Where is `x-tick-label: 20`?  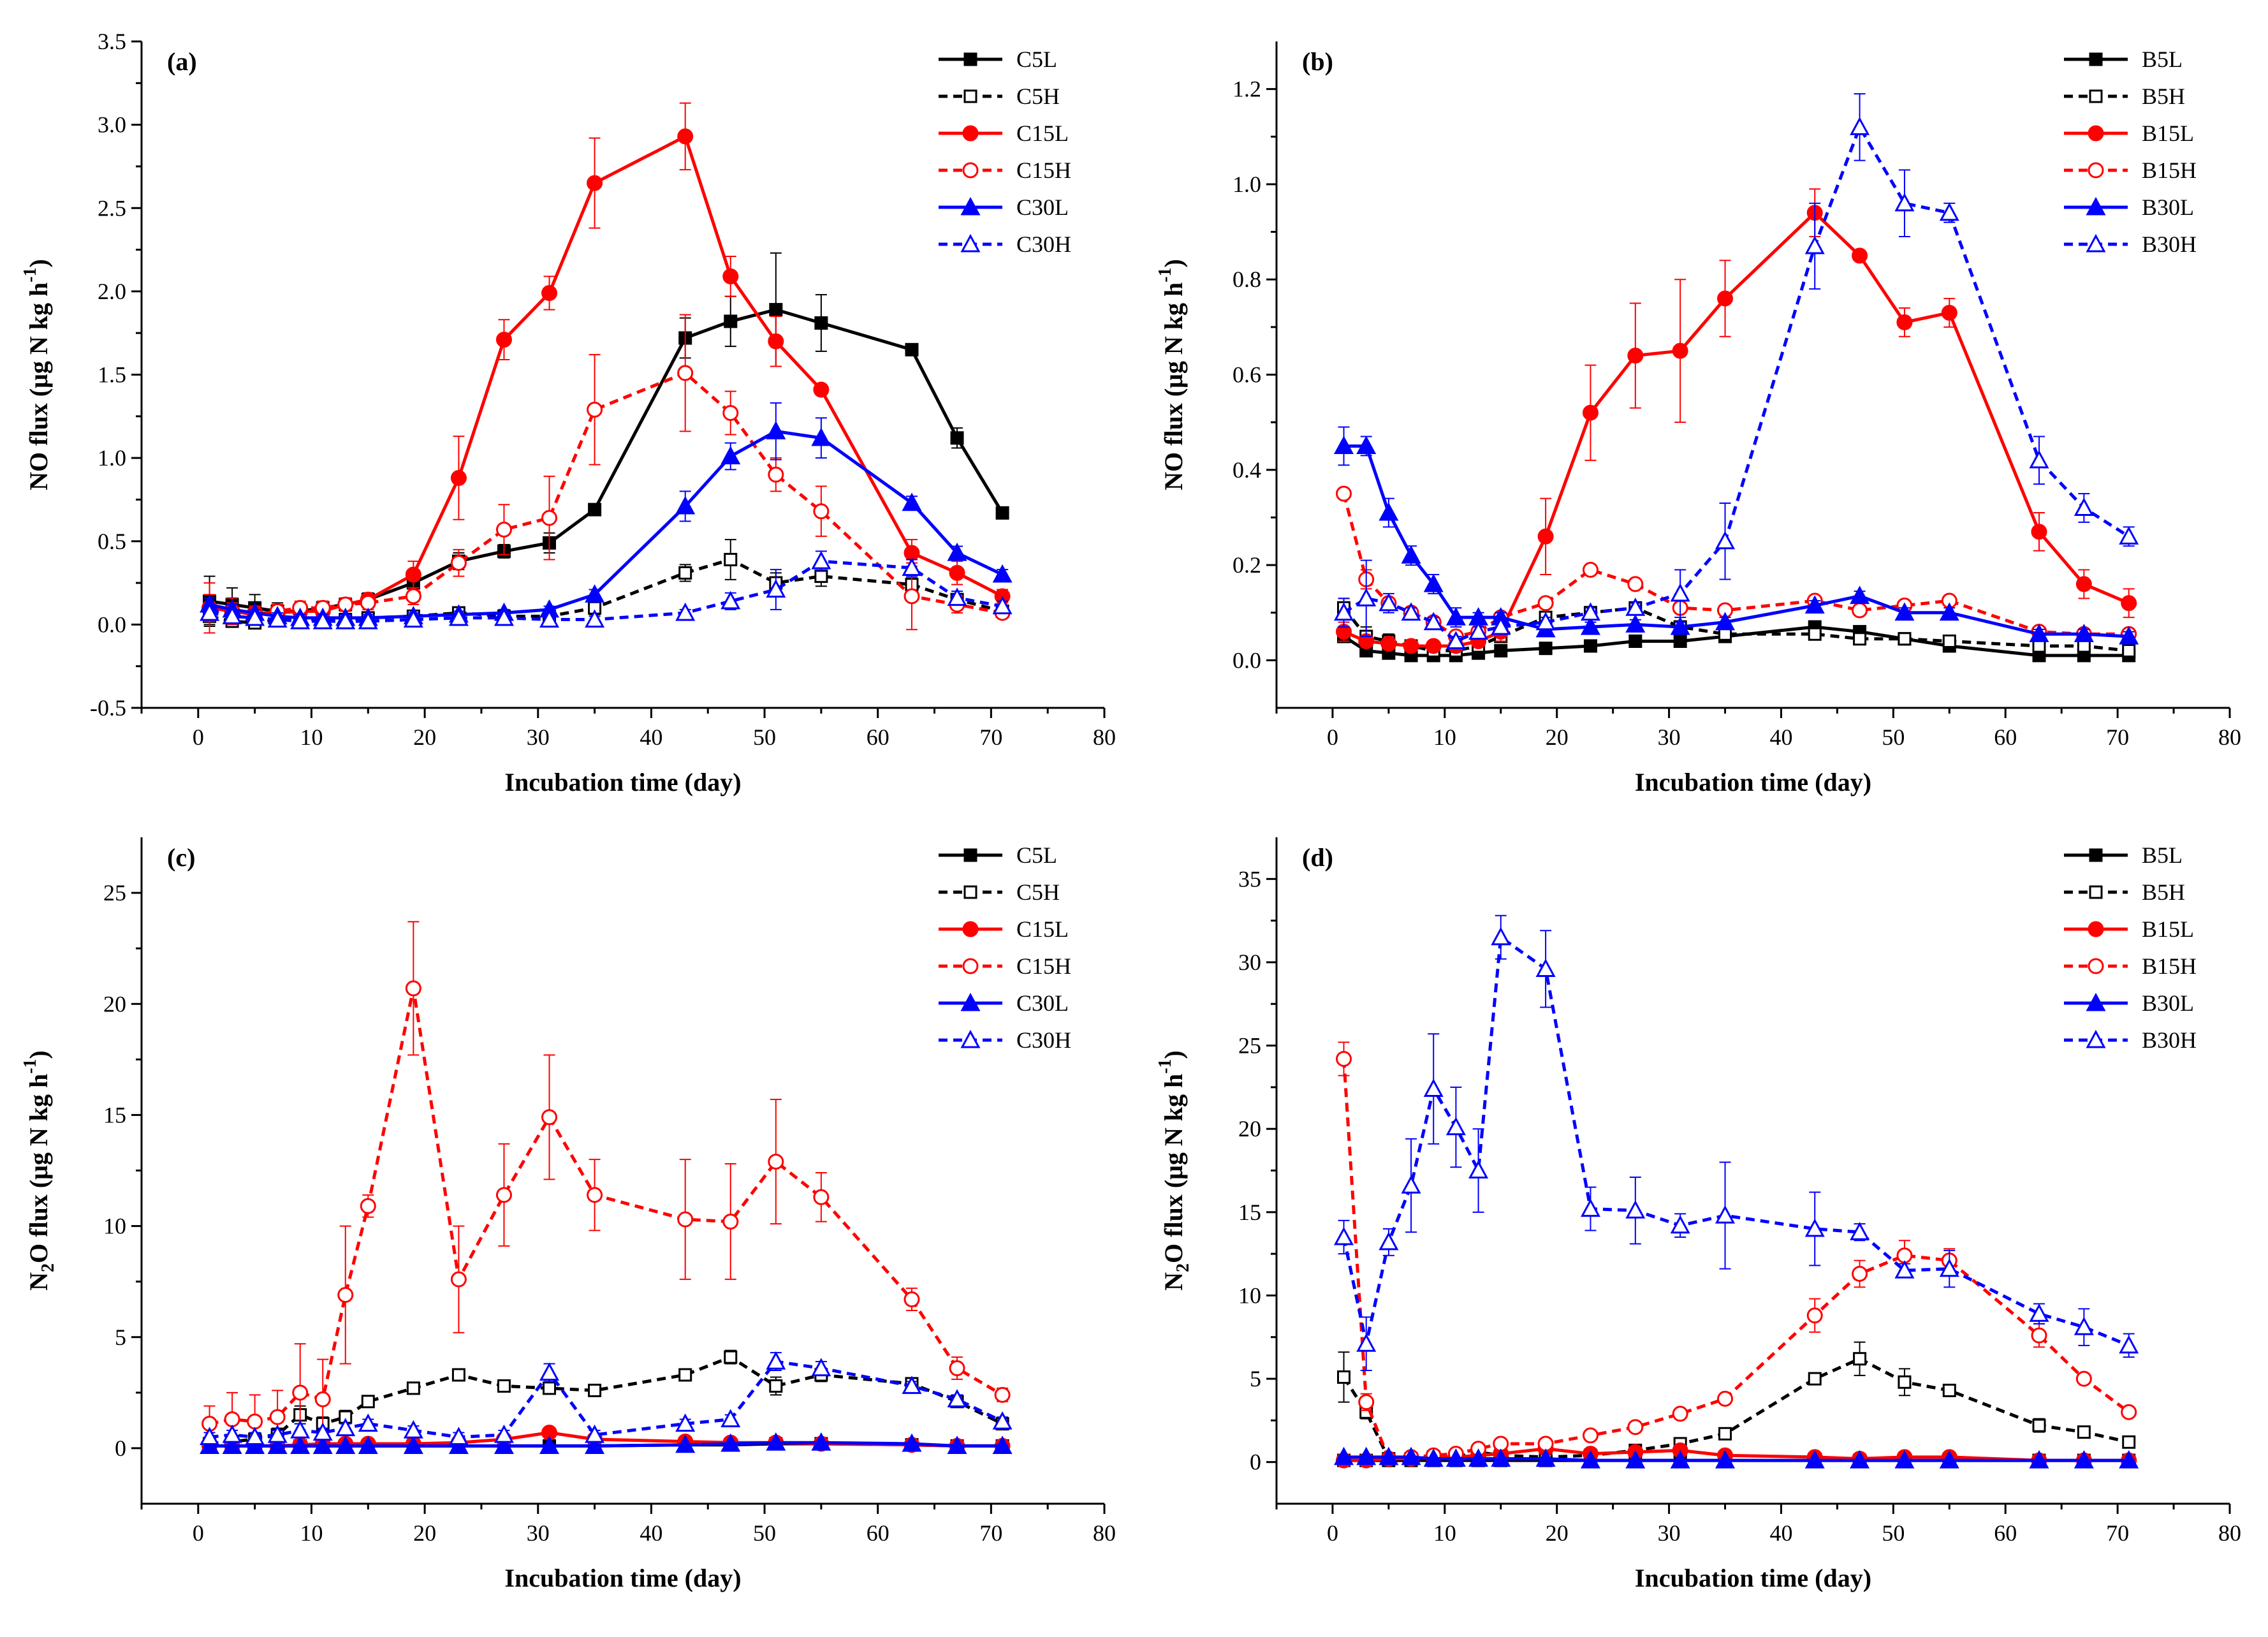
x-tick-label: 20 is located at coordinates (424, 1533).